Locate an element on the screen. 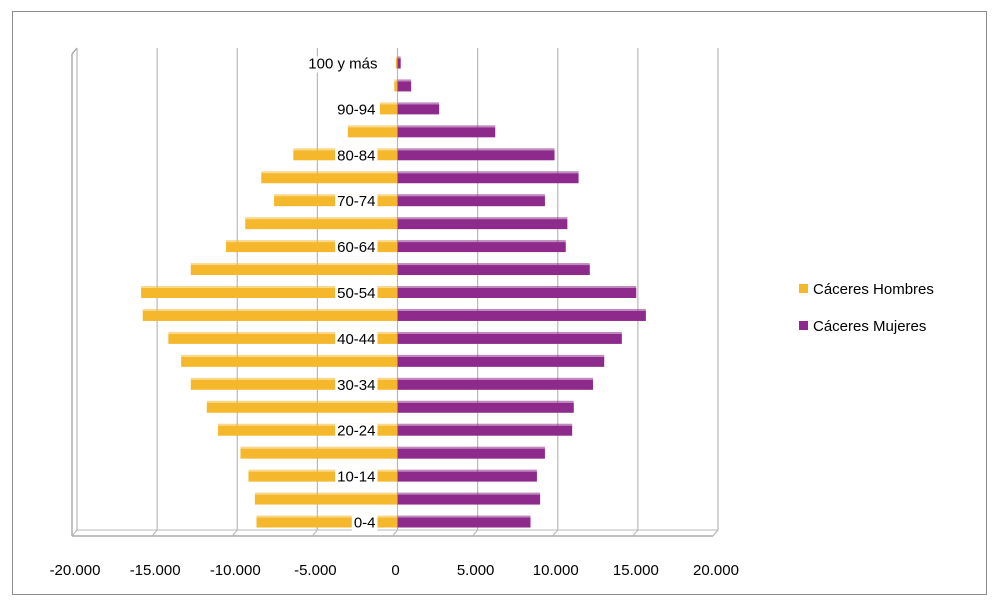  x-tick-label: -20.000 is located at coordinates (75, 570).